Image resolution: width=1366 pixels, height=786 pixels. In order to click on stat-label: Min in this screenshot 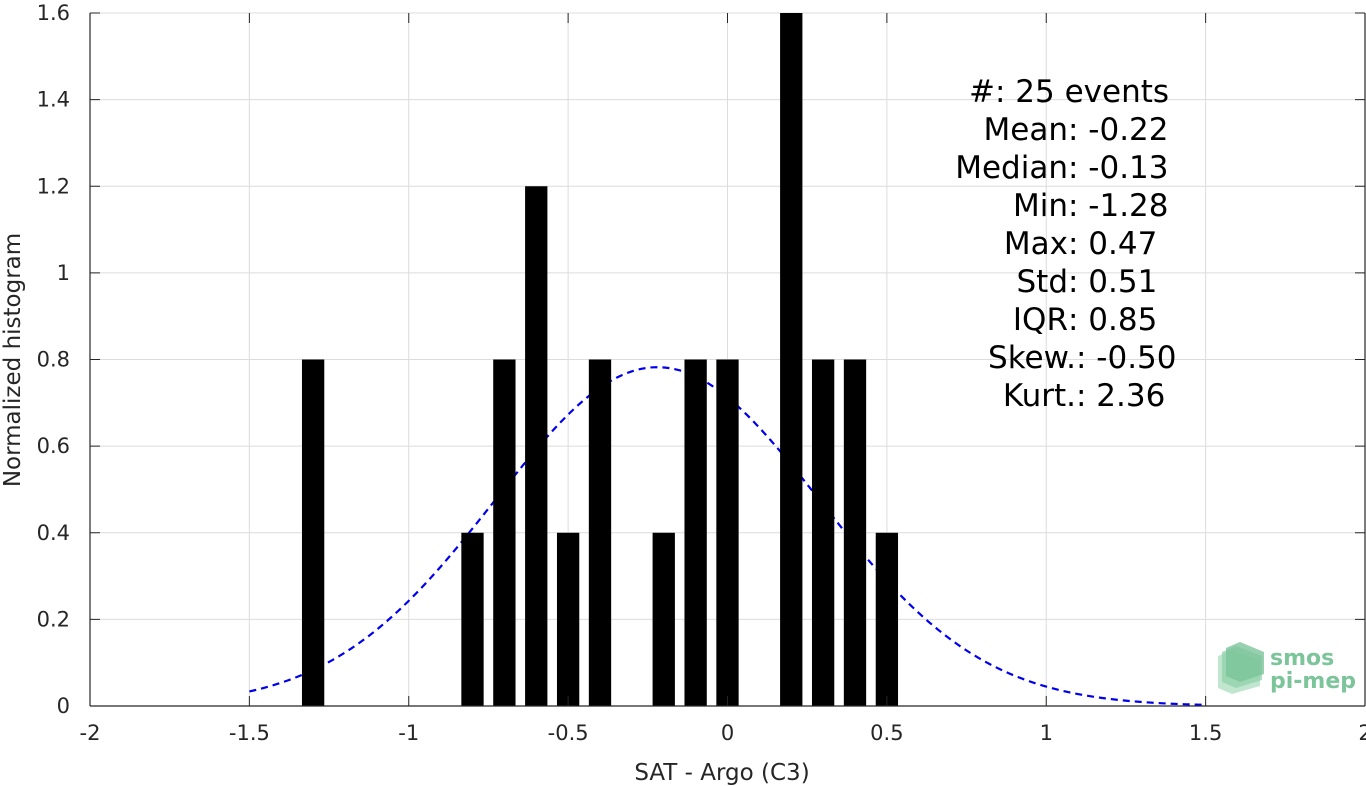, I will do `click(1040, 206)`.